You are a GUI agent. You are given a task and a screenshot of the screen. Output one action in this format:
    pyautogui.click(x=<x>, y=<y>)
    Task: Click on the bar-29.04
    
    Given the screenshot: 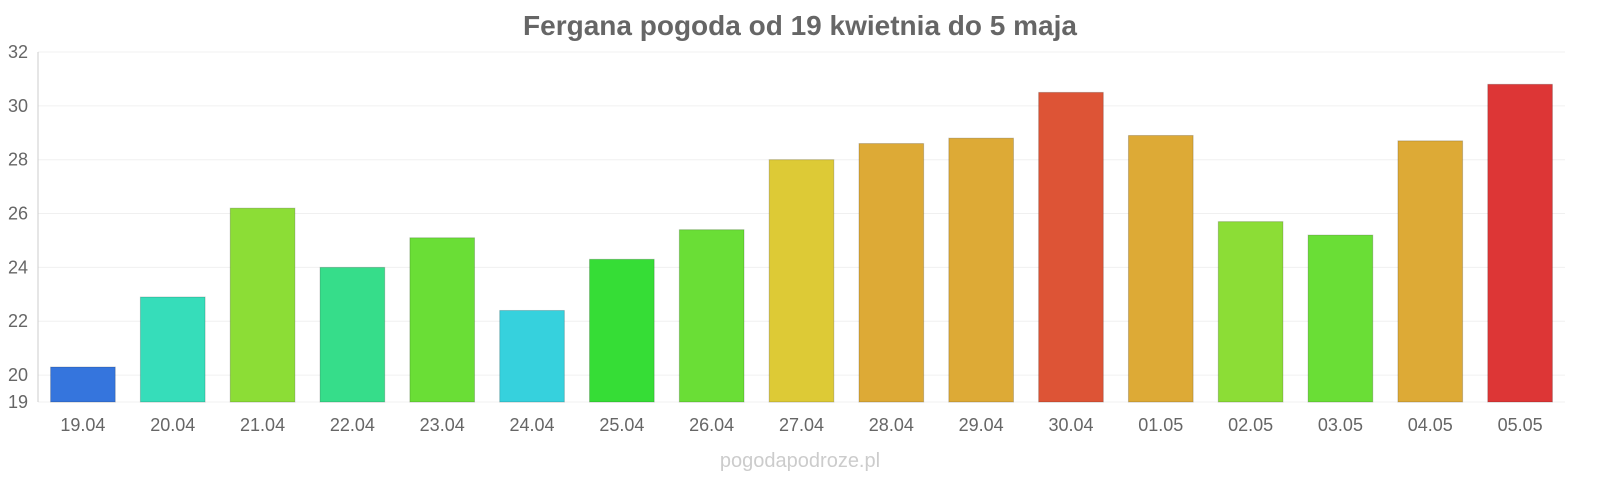 What is the action you would take?
    pyautogui.click(x=981, y=270)
    